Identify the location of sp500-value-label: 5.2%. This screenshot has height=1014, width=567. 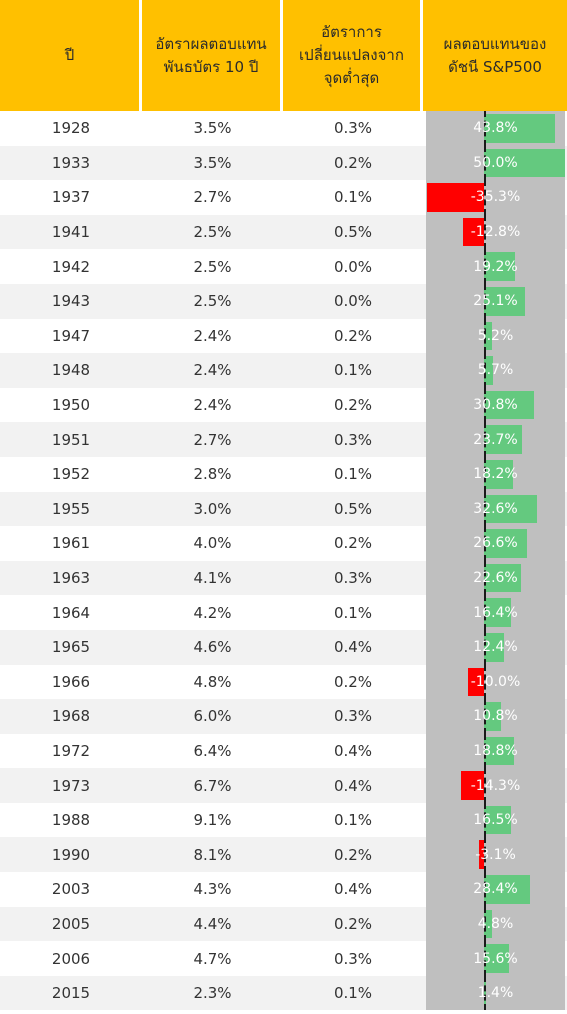
(495, 335).